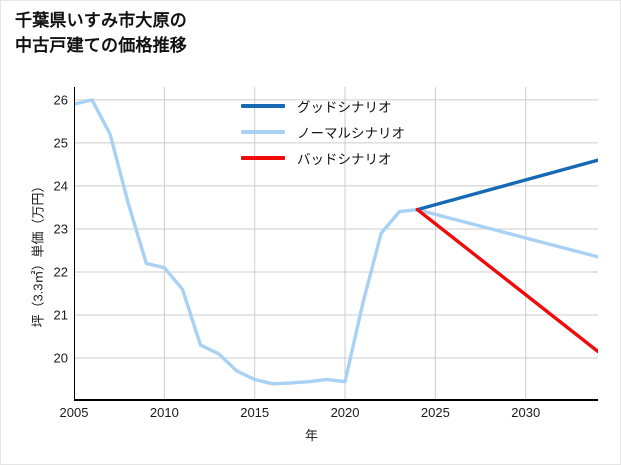  I want to click on x-tick-label: 2025, so click(435, 412).